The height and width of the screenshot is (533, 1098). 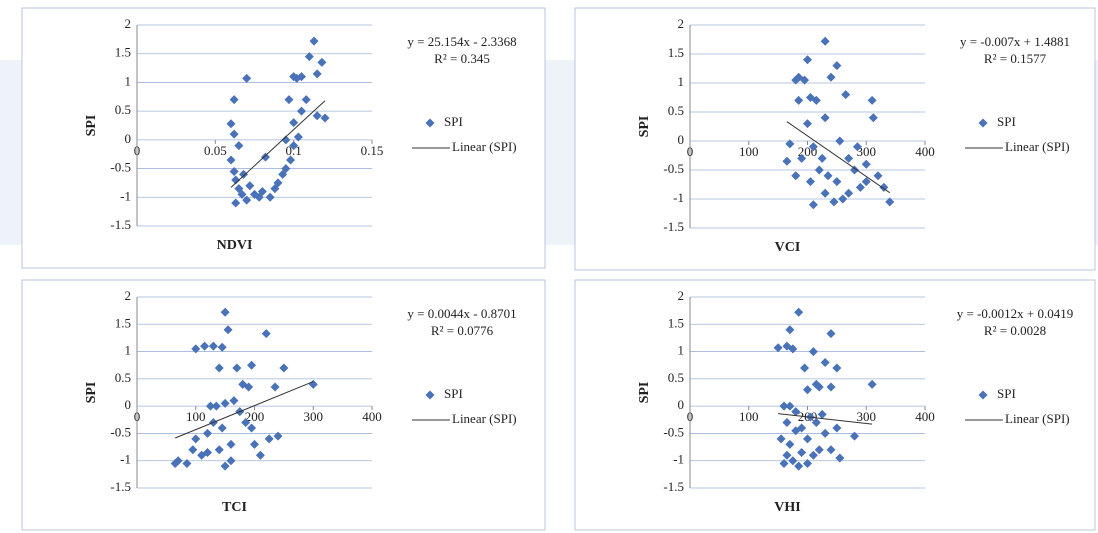 I want to click on legend-label: Linear (SPI), so click(x=1037, y=418).